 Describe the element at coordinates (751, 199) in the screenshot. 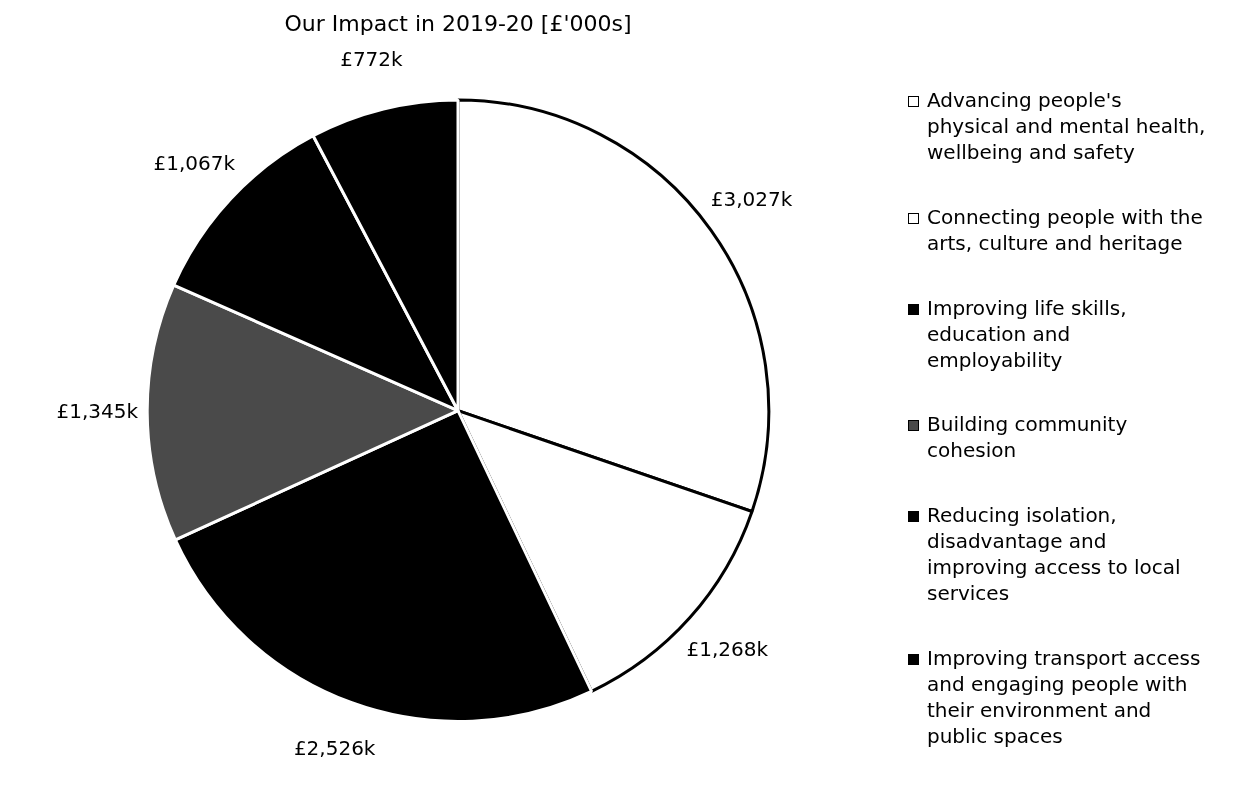

I see `data-label: £3,027k` at that location.